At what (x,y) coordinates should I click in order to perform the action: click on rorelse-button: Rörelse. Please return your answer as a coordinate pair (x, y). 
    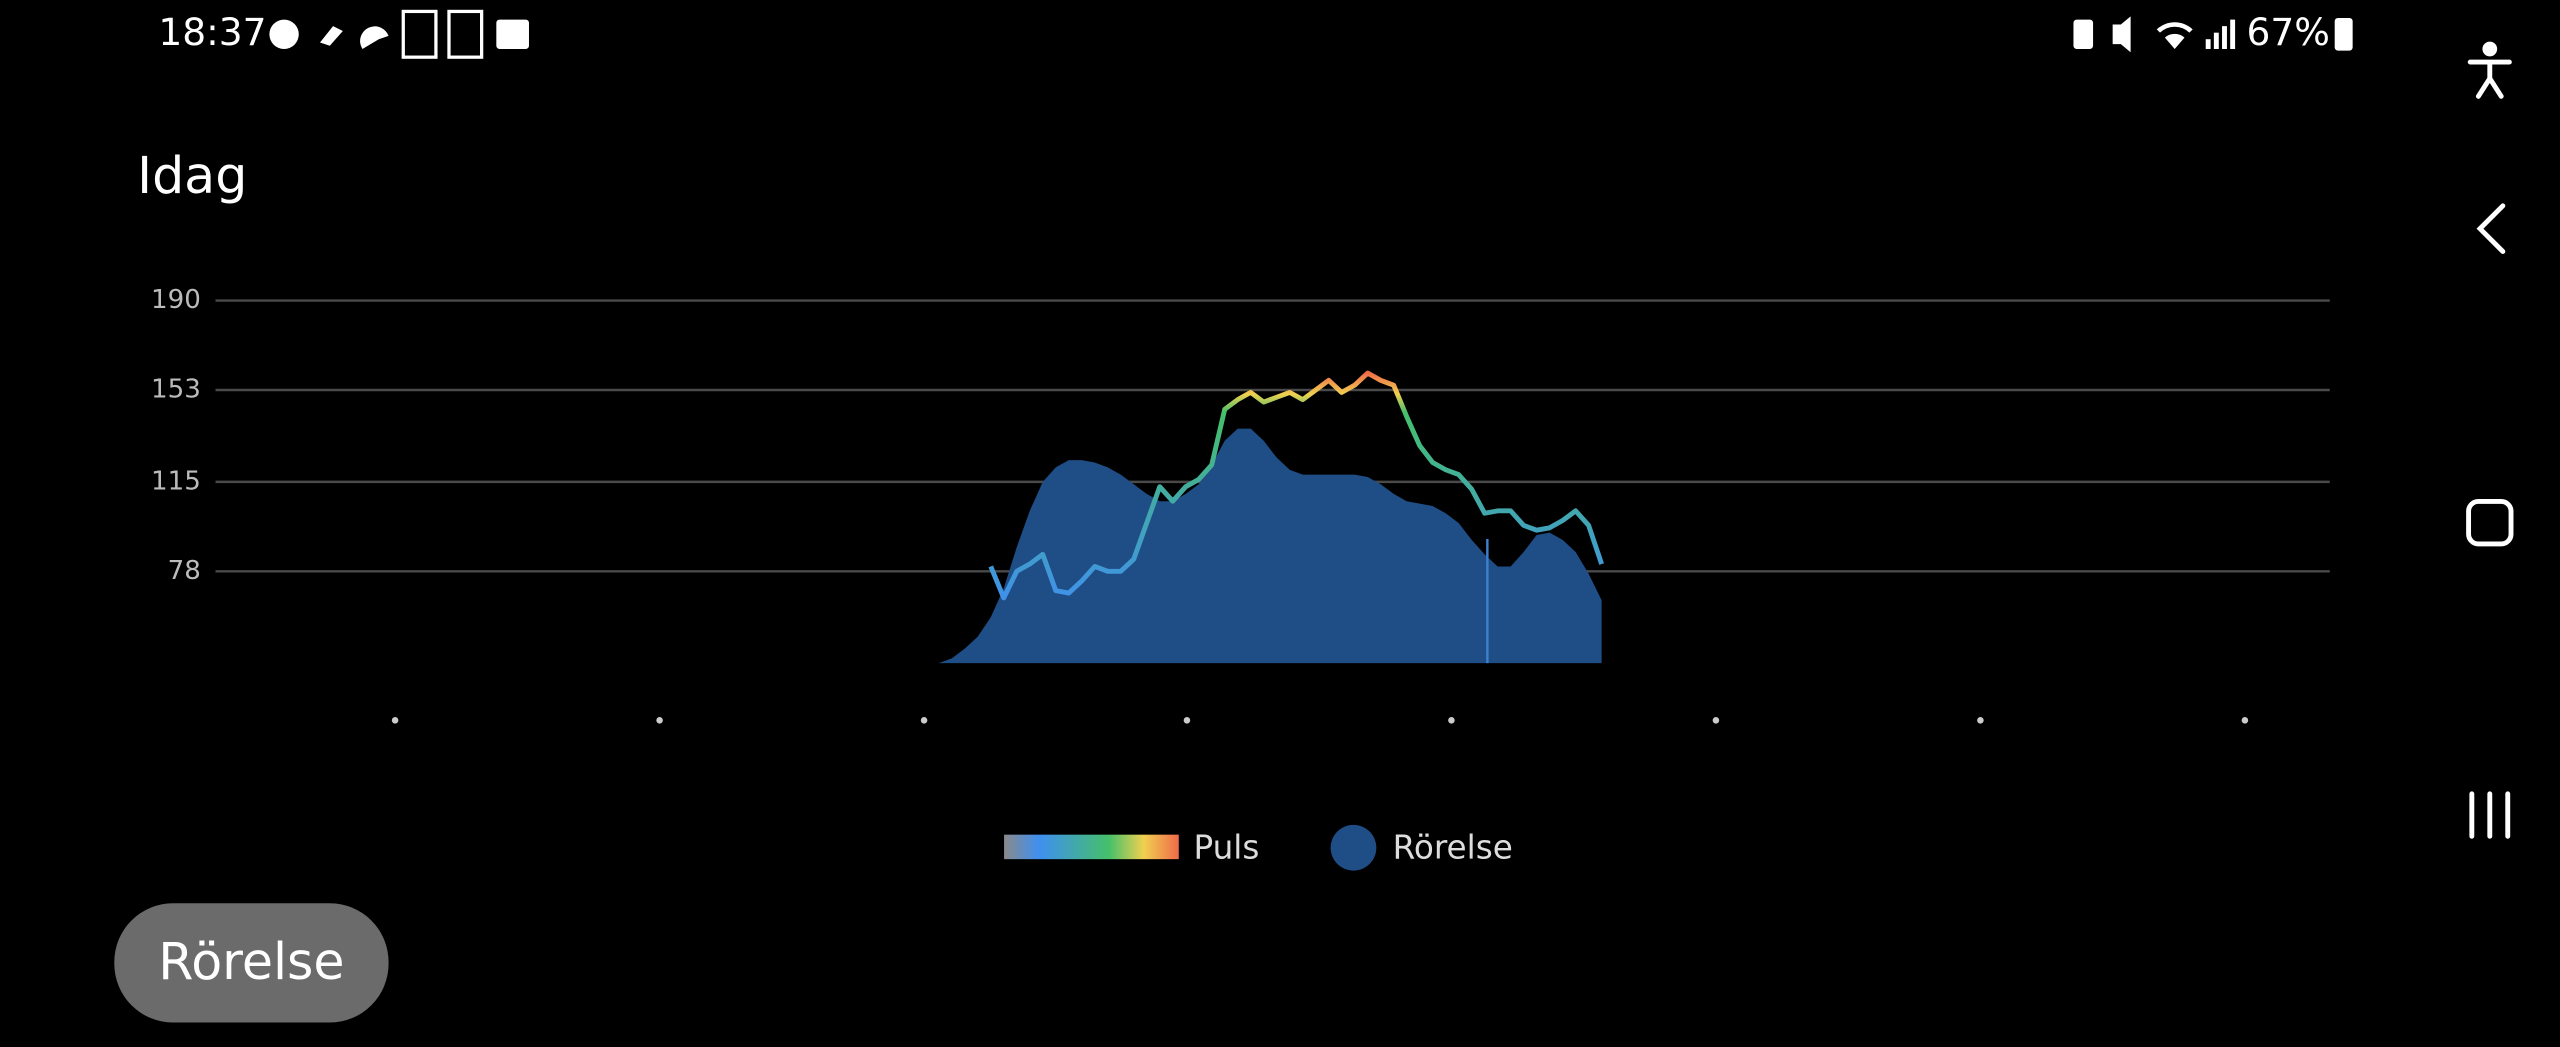
    Looking at the image, I should click on (251, 963).